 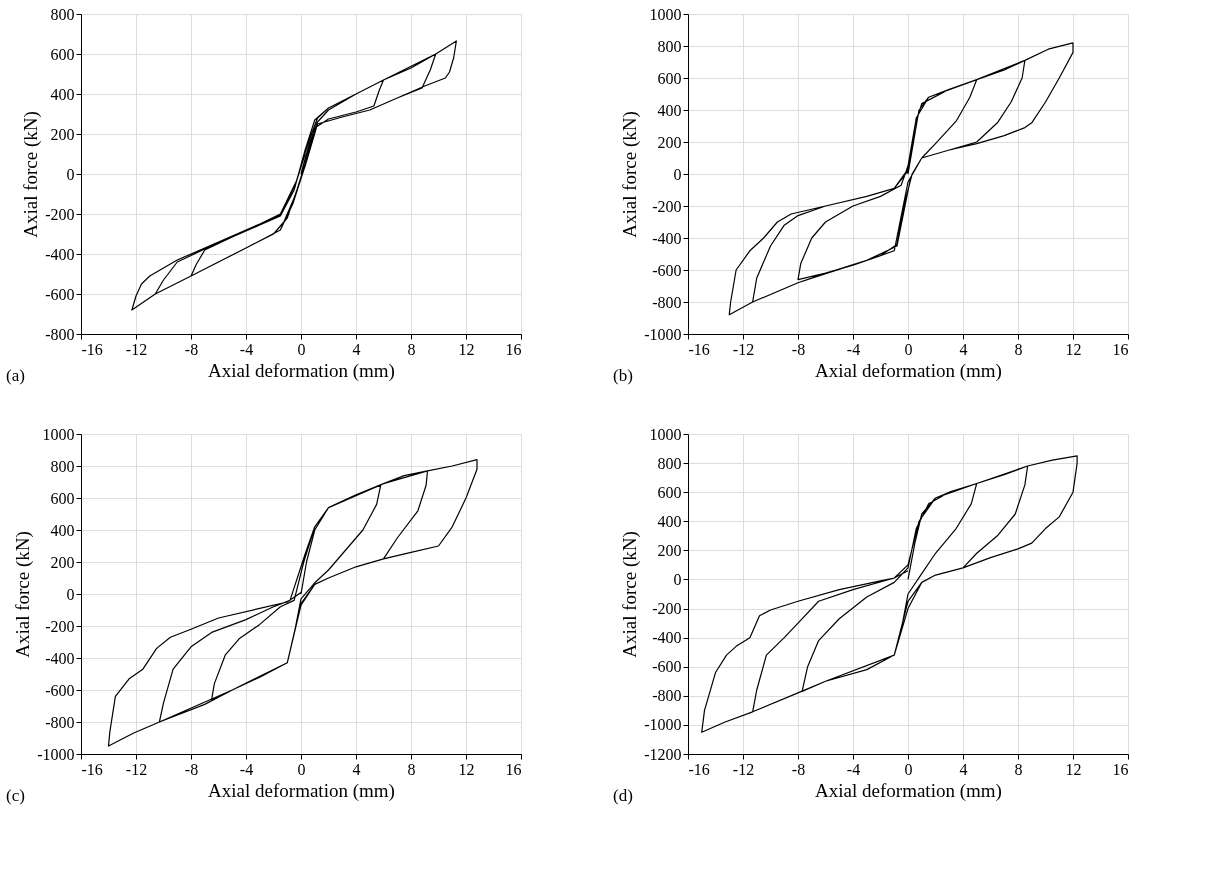 What do you see at coordinates (663, 754) in the screenshot?
I see `y-tick-label: -1200` at bounding box center [663, 754].